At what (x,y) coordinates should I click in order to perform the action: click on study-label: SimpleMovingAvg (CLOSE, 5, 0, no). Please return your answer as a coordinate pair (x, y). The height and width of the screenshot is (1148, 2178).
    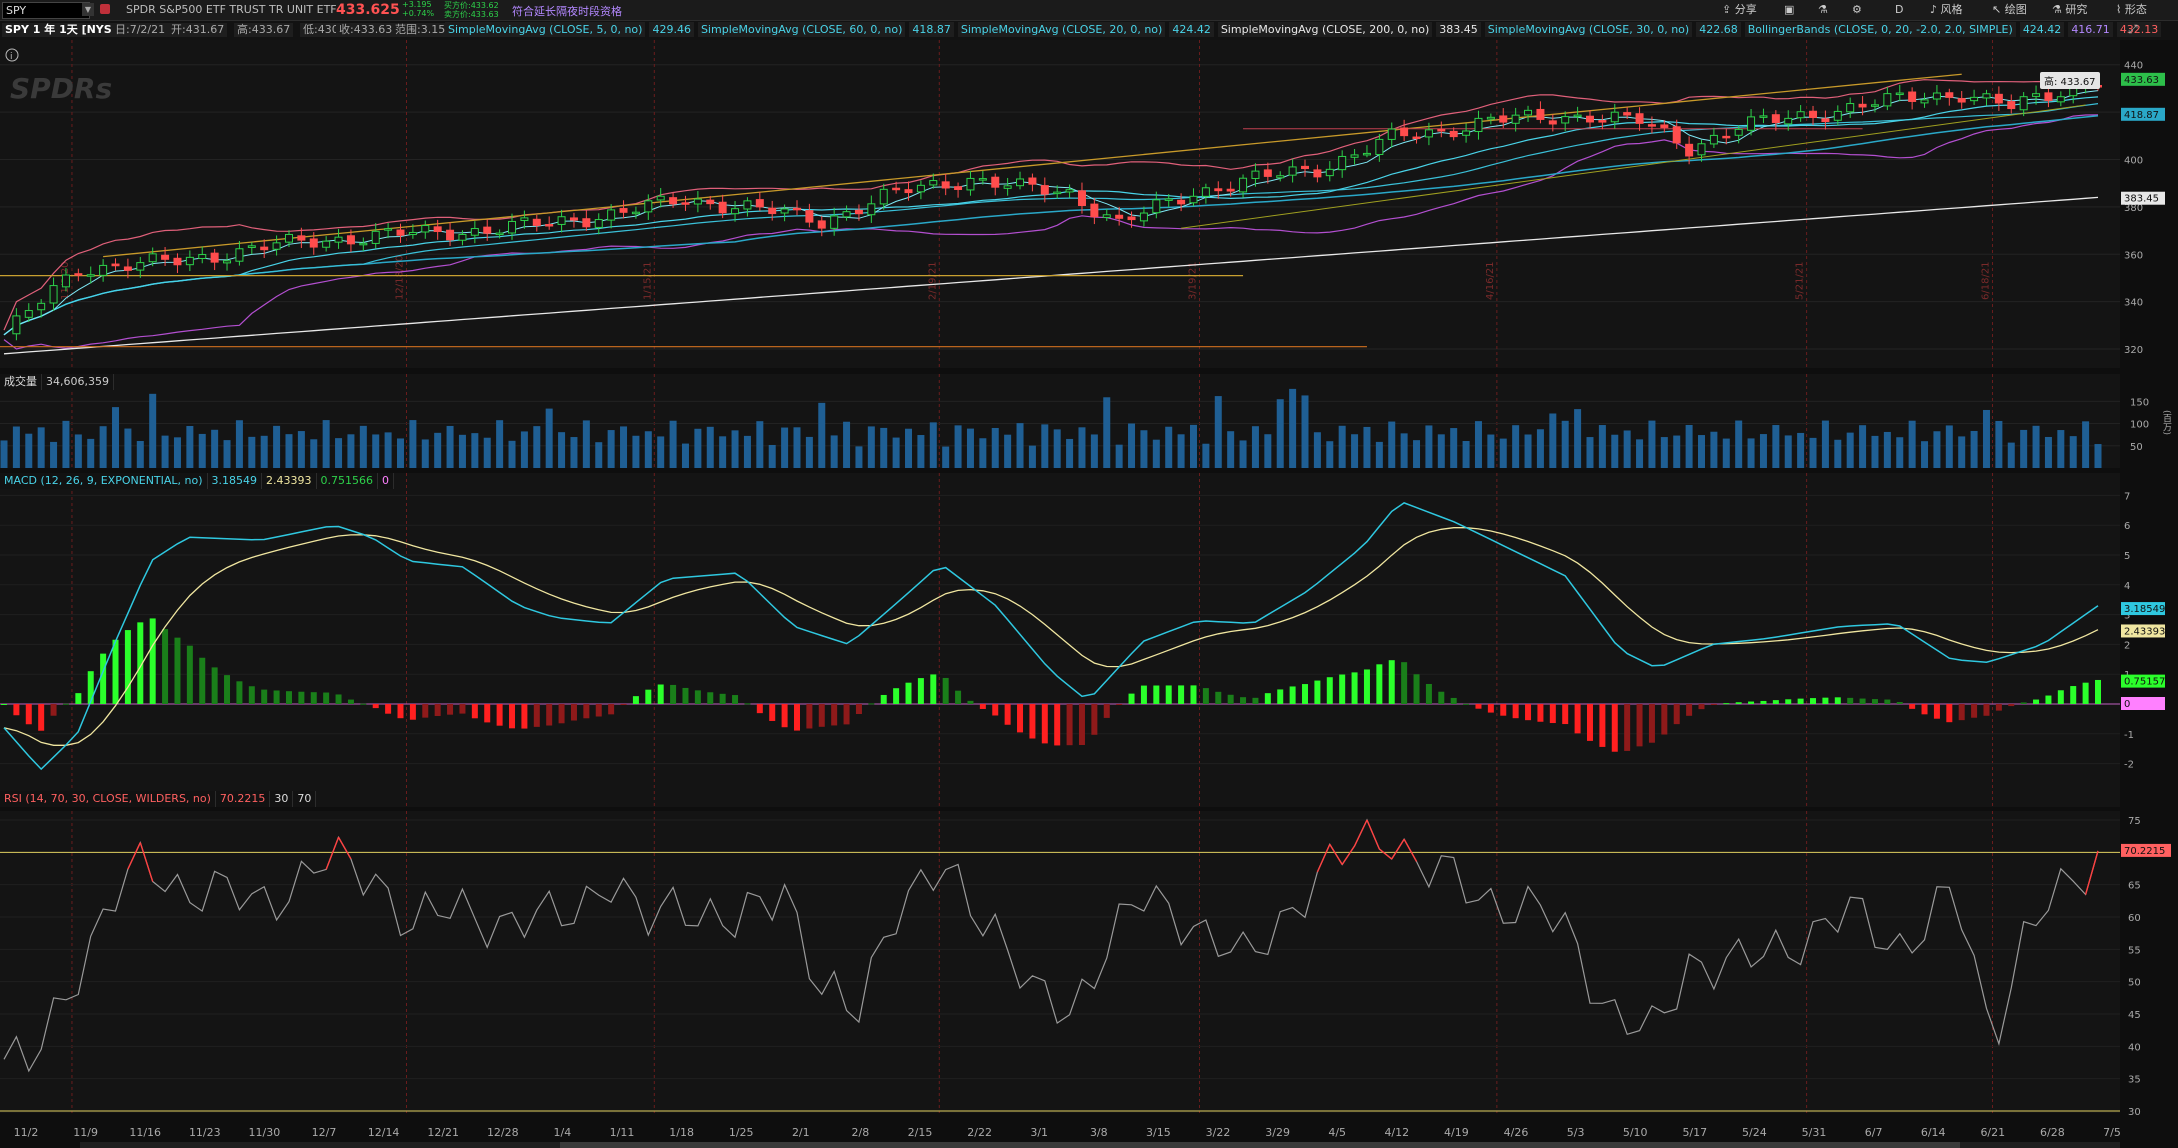
    Looking at the image, I should click on (545, 29).